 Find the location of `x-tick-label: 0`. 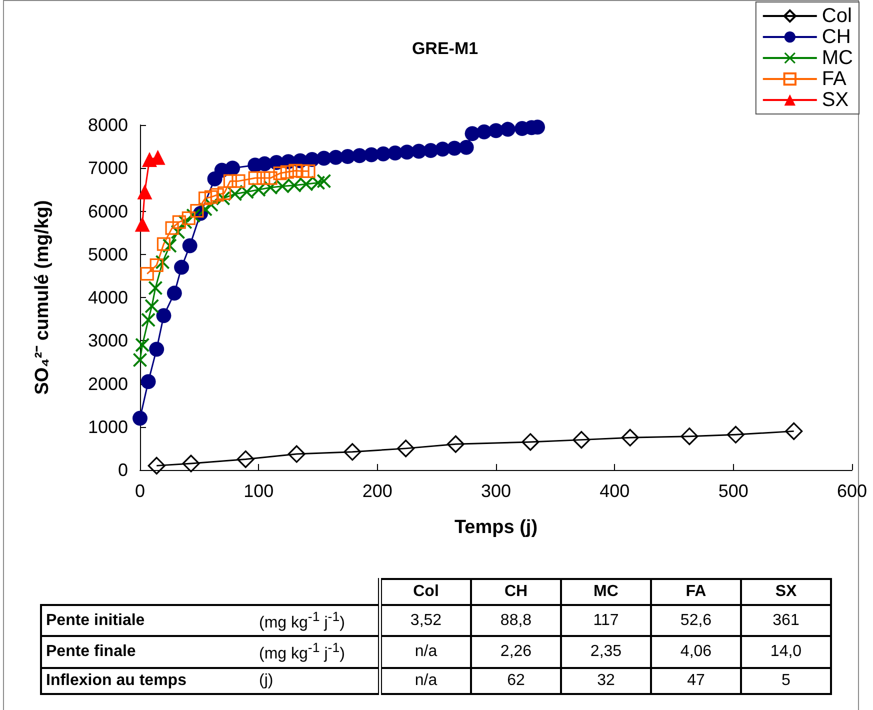

x-tick-label: 0 is located at coordinates (140, 491).